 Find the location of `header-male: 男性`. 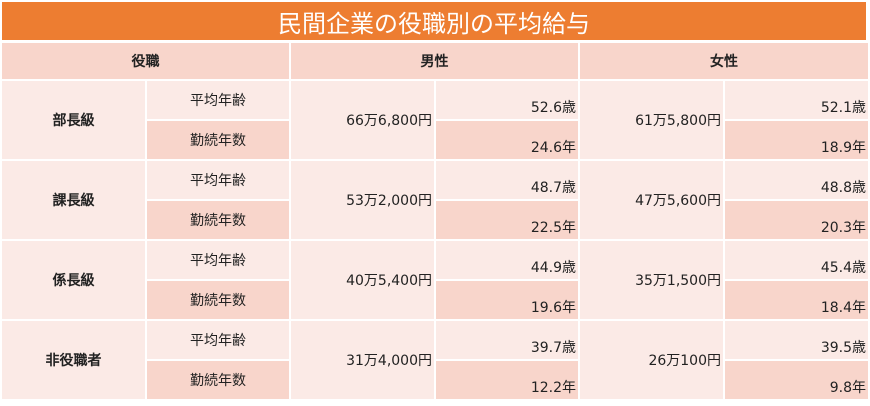

header-male: 男性 is located at coordinates (434, 61).